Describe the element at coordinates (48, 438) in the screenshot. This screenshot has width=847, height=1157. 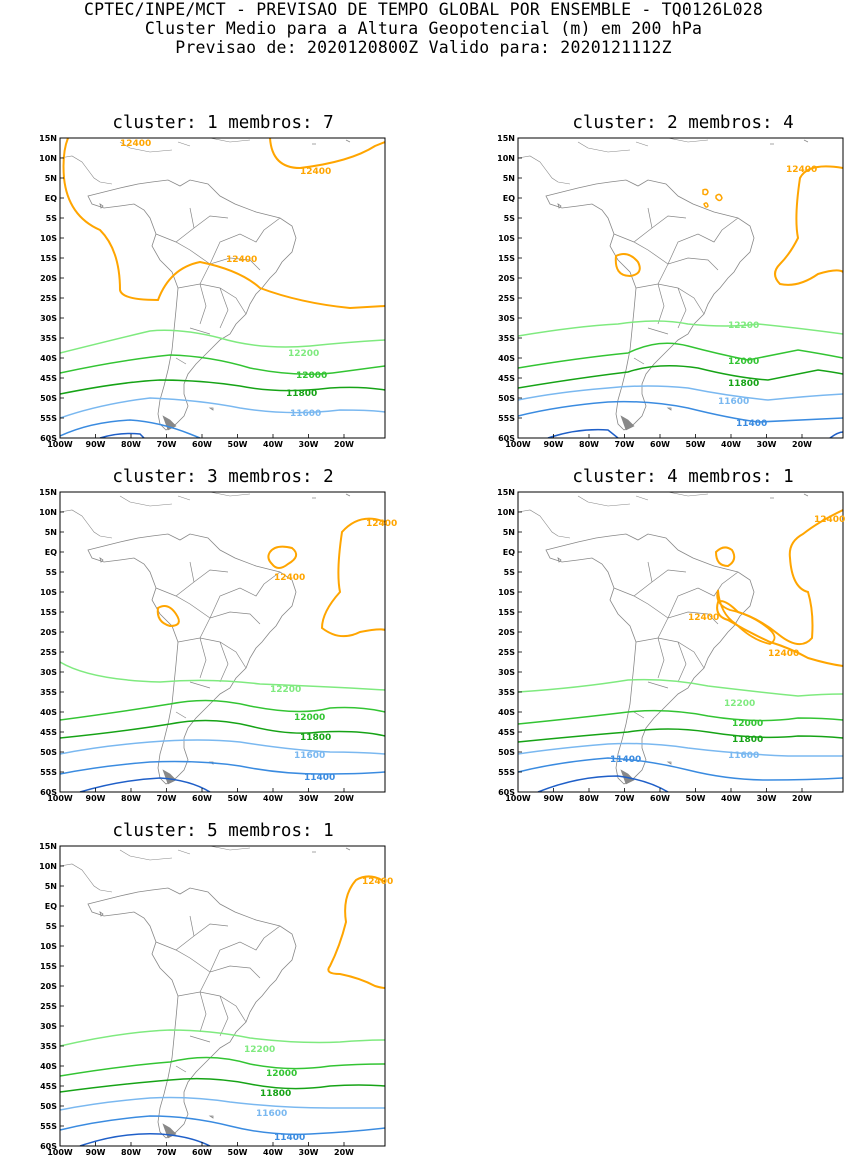
I see `lat-tick-label: 60S` at that location.